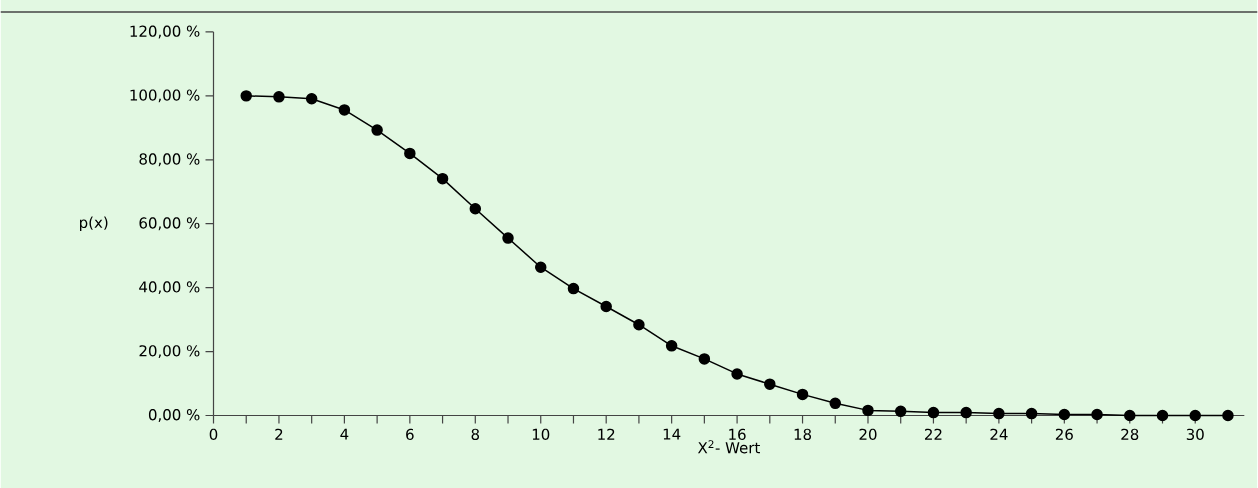 This screenshot has height=488, width=1258. Describe the element at coordinates (94, 223) in the screenshot. I see `y-axis-title: p(x)` at that location.